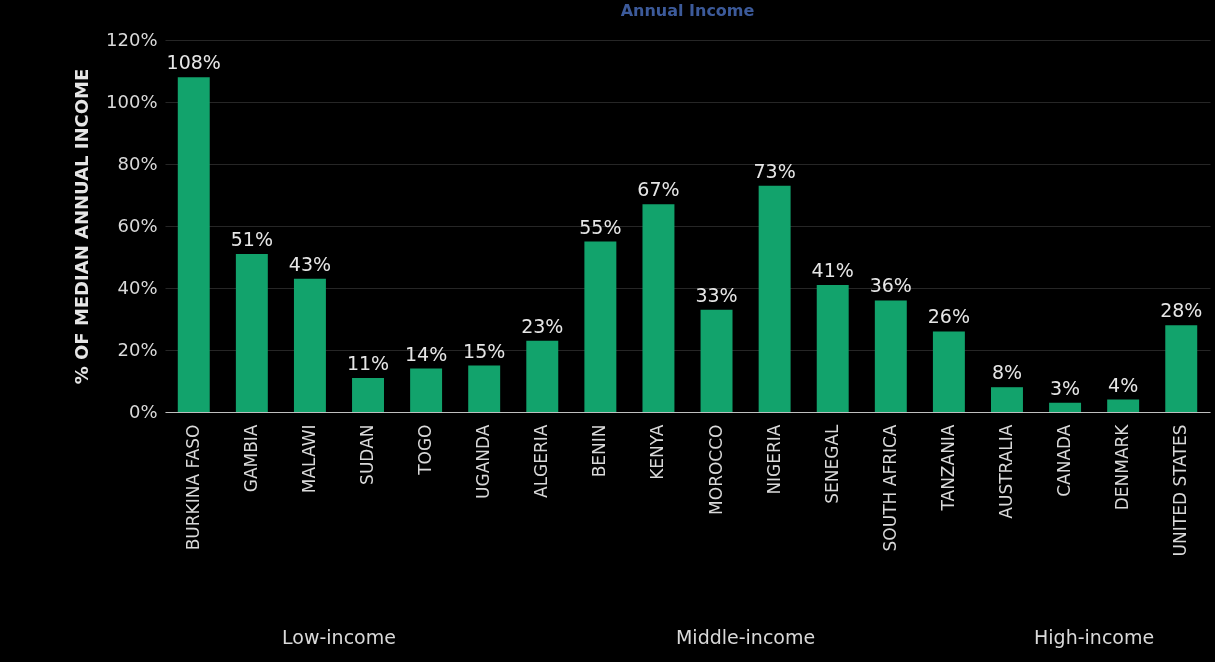  What do you see at coordinates (368, 362) in the screenshot?
I see `data-label: 11%` at bounding box center [368, 362].